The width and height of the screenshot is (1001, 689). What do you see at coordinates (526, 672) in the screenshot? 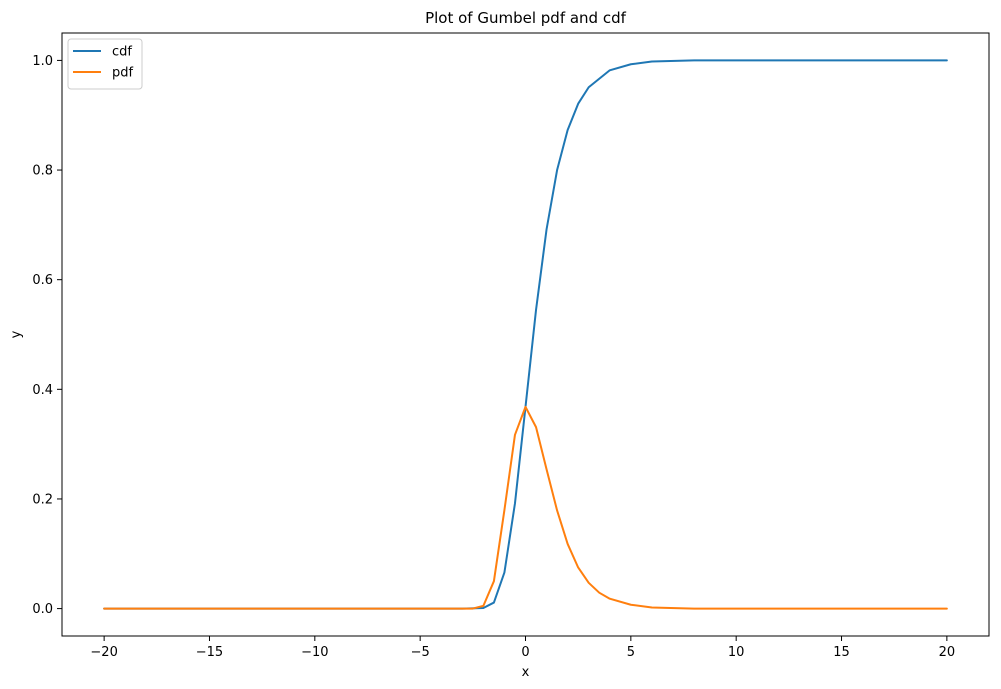
I see `x-axis-label: x` at bounding box center [526, 672].